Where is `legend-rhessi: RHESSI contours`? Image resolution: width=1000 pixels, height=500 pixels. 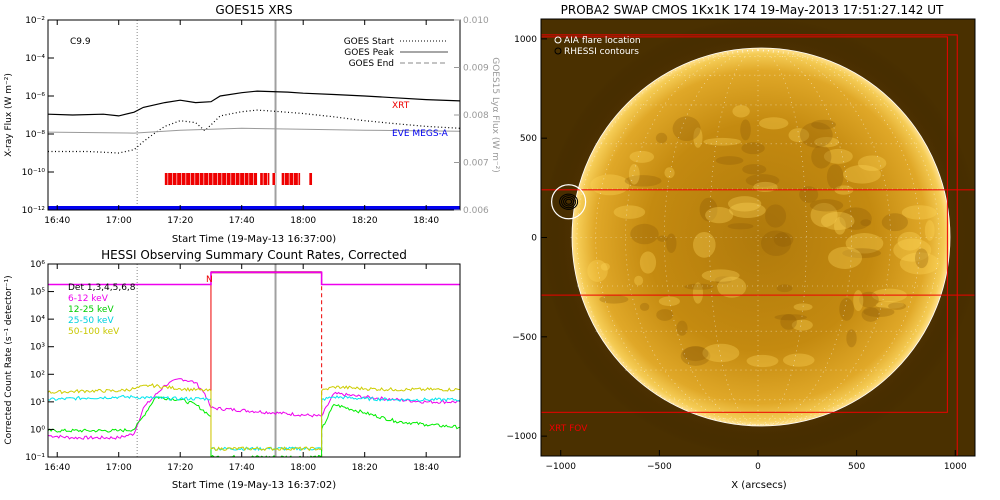 legend-rhessi: RHESSI contours is located at coordinates (601, 52).